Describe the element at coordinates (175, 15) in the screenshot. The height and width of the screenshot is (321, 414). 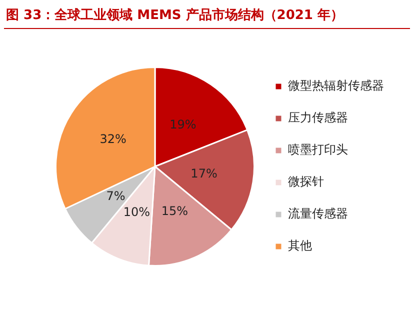
I see `chart-title: 图 33：全球工业领域 MEMS 产品市场结构（2021 年）` at that location.